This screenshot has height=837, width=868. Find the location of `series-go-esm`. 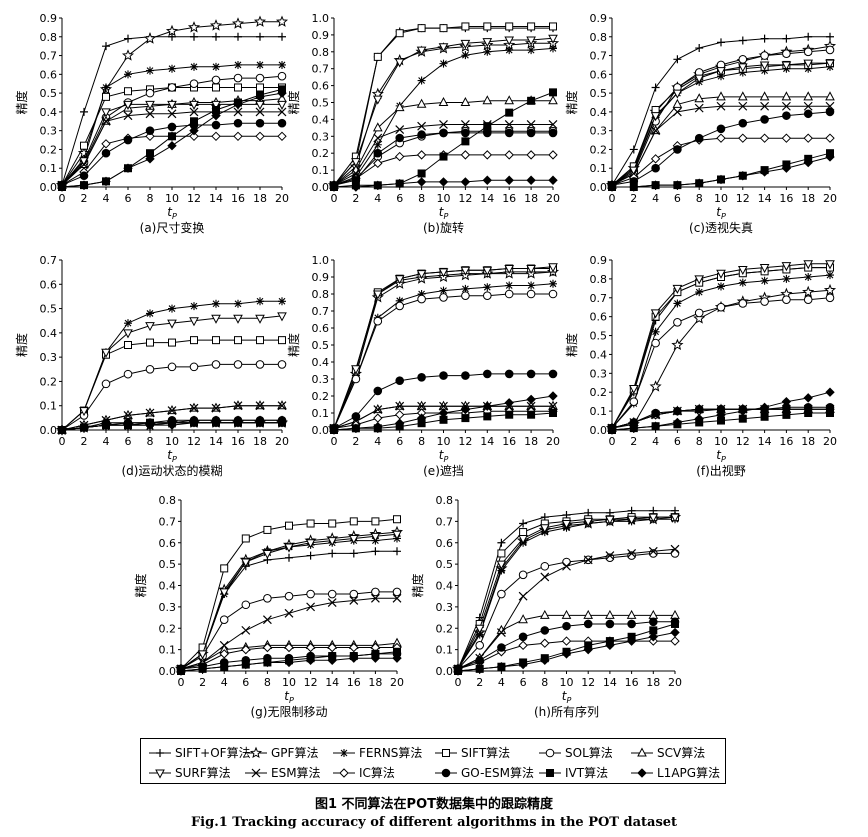

series-go-esm is located at coordinates (443, 401).